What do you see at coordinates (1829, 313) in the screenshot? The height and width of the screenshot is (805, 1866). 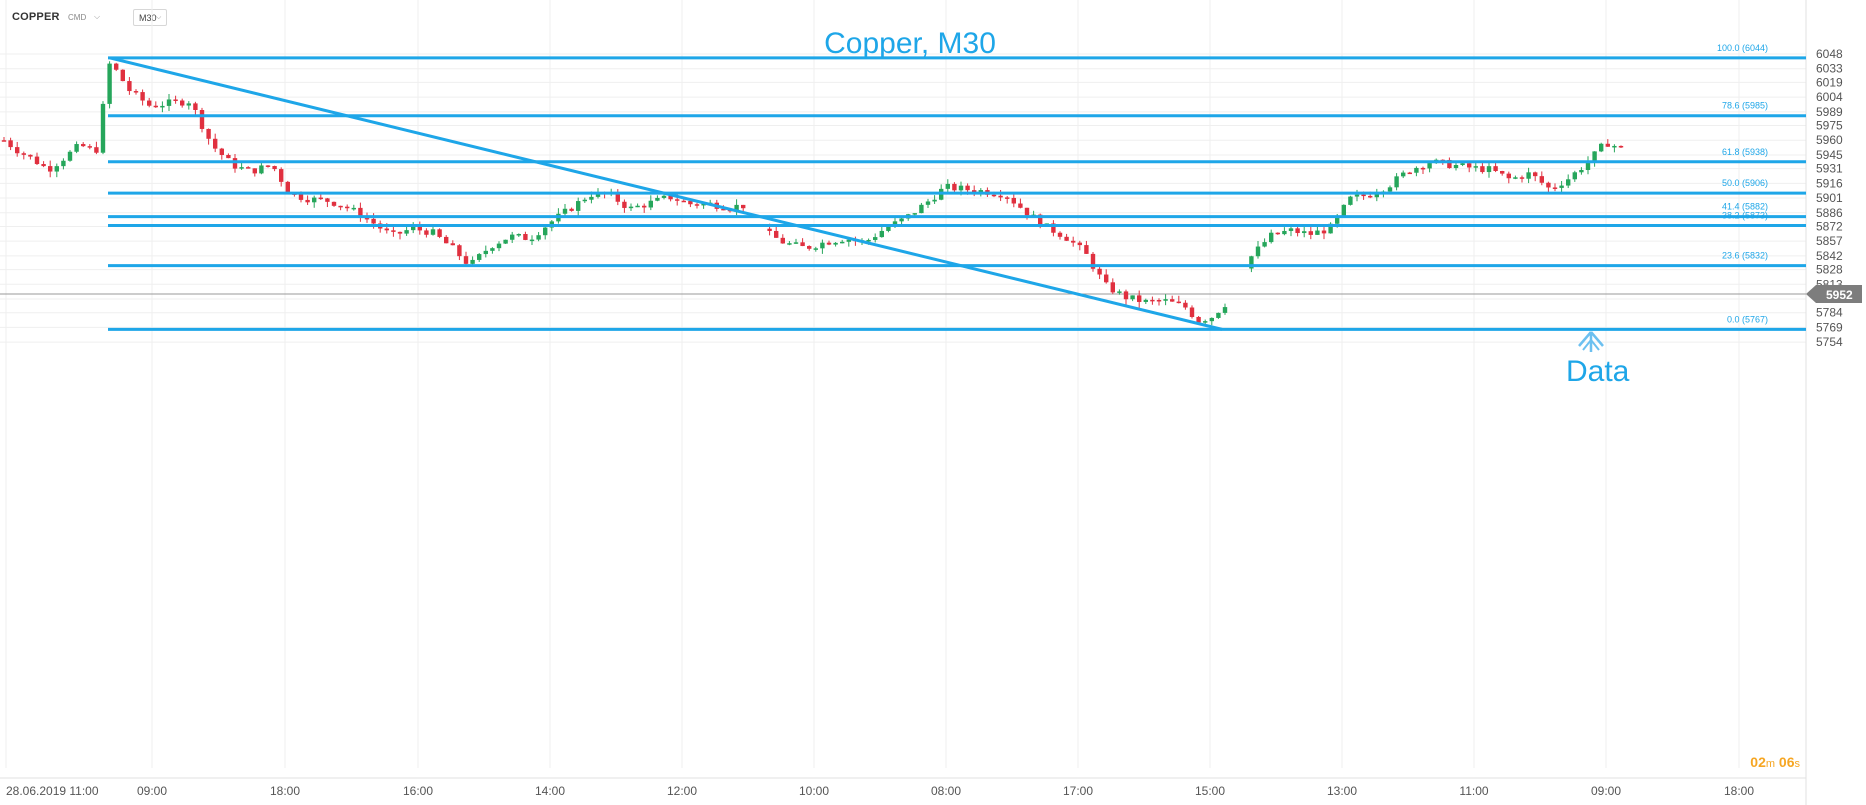 I see `y-tick-label: 5784` at bounding box center [1829, 313].